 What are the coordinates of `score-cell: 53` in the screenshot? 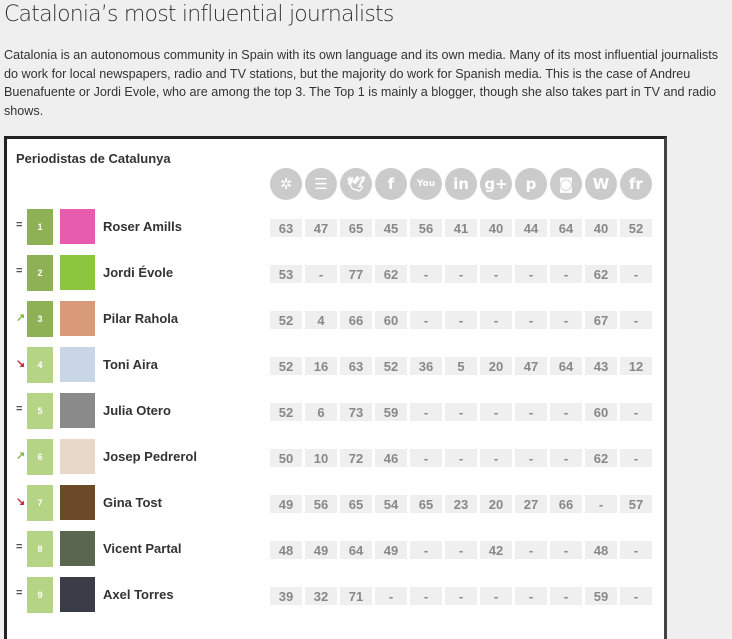 It's located at (286, 274).